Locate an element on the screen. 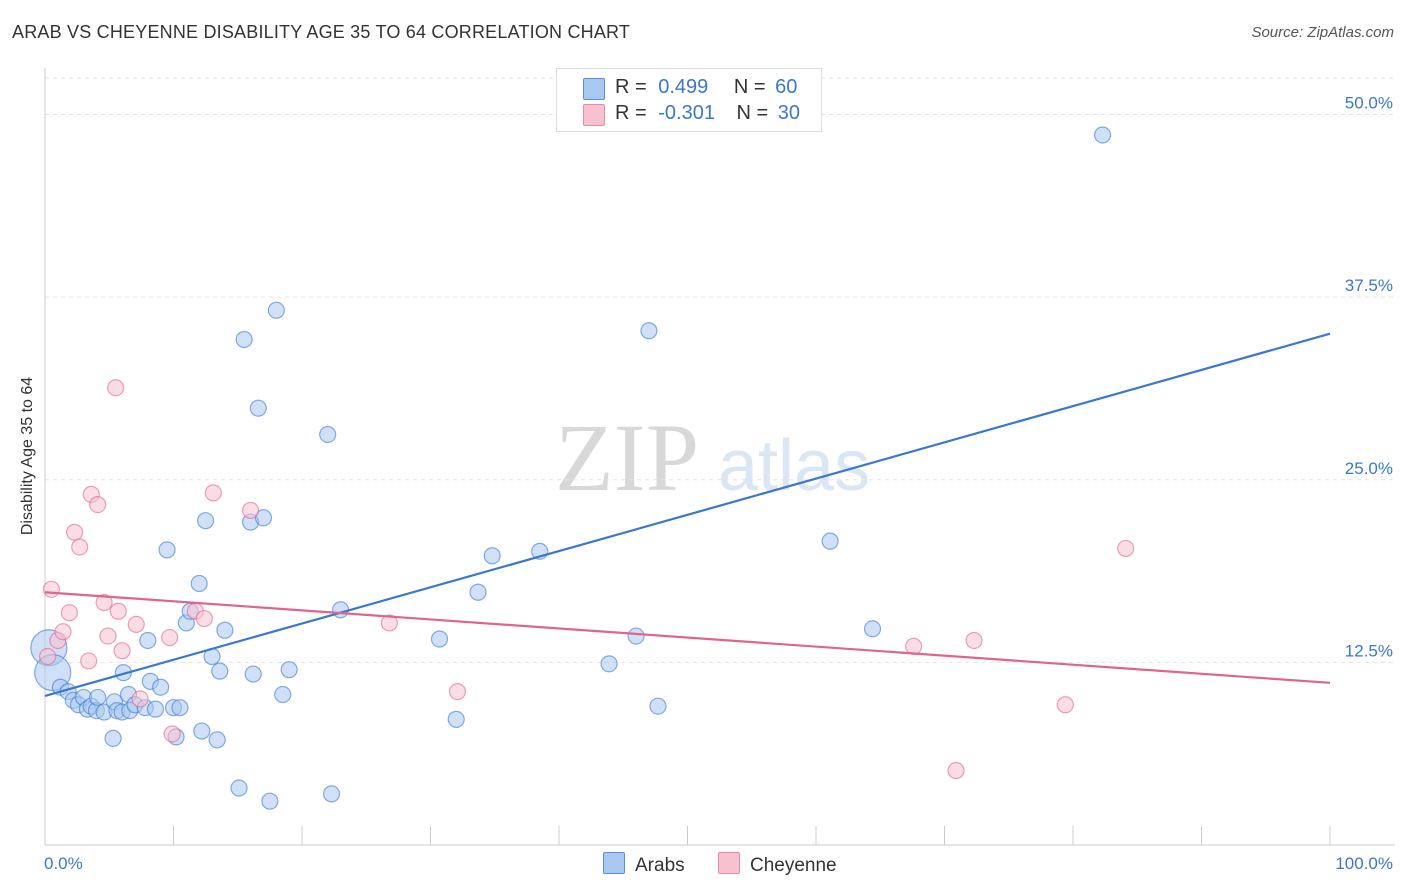  bottom-legend-swatch-cheyenne is located at coordinates (729, 863).